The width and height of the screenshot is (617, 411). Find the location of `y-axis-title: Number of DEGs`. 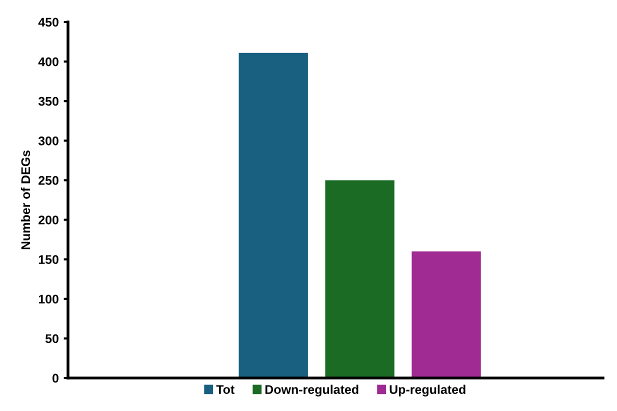

y-axis-title: Number of DEGs is located at coordinates (25, 200).